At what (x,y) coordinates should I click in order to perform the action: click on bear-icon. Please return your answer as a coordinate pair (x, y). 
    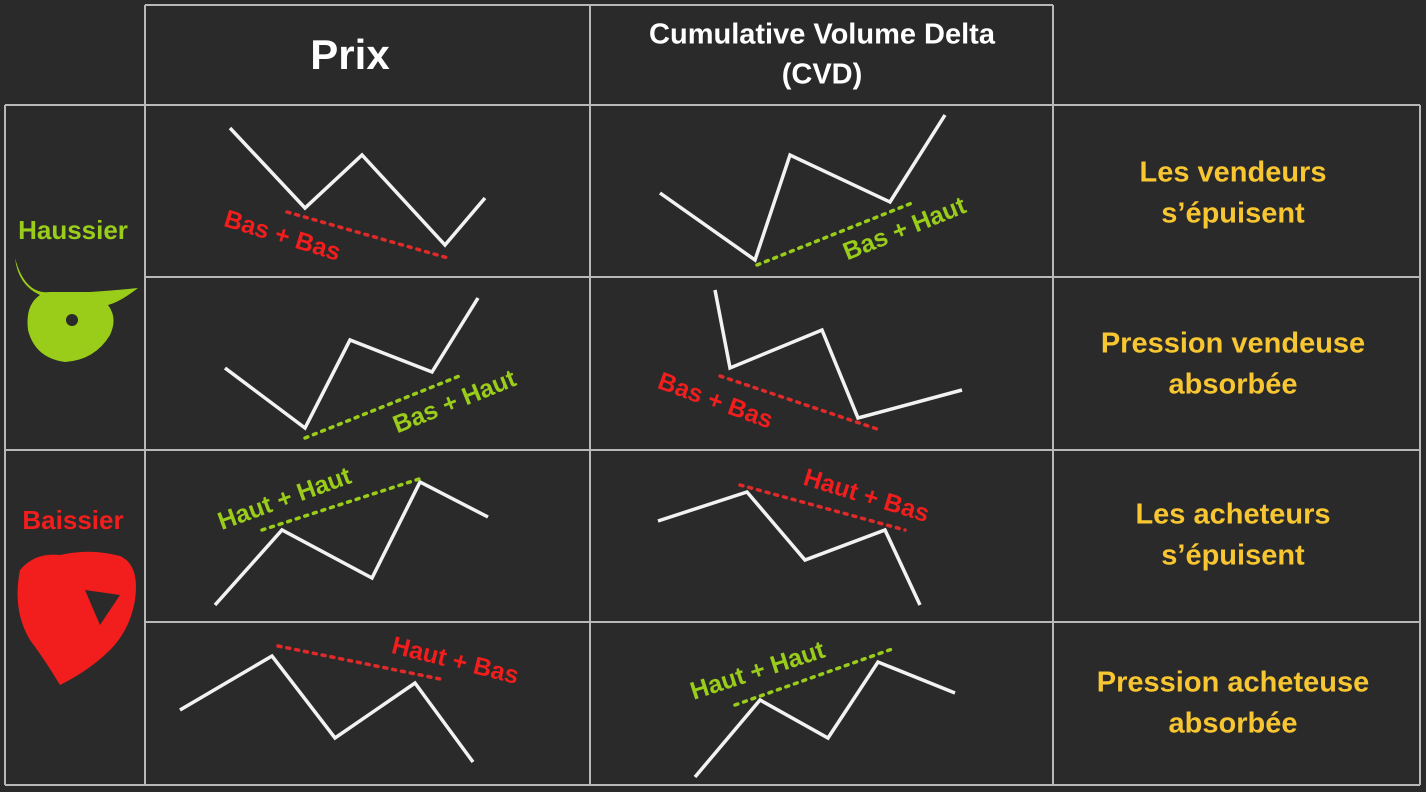
    Looking at the image, I should click on (77, 618).